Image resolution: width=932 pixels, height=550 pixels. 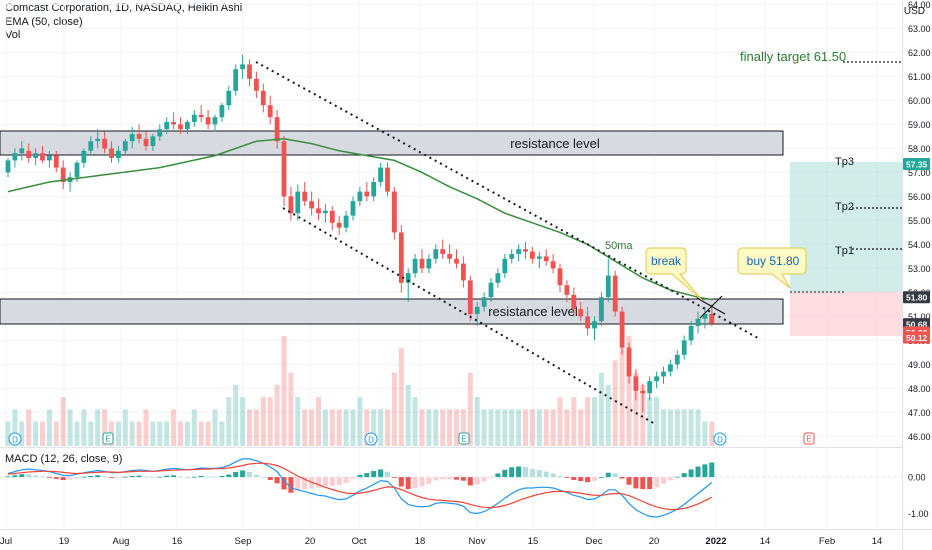 I want to click on price-tick-label: 53.00, so click(x=919, y=269).